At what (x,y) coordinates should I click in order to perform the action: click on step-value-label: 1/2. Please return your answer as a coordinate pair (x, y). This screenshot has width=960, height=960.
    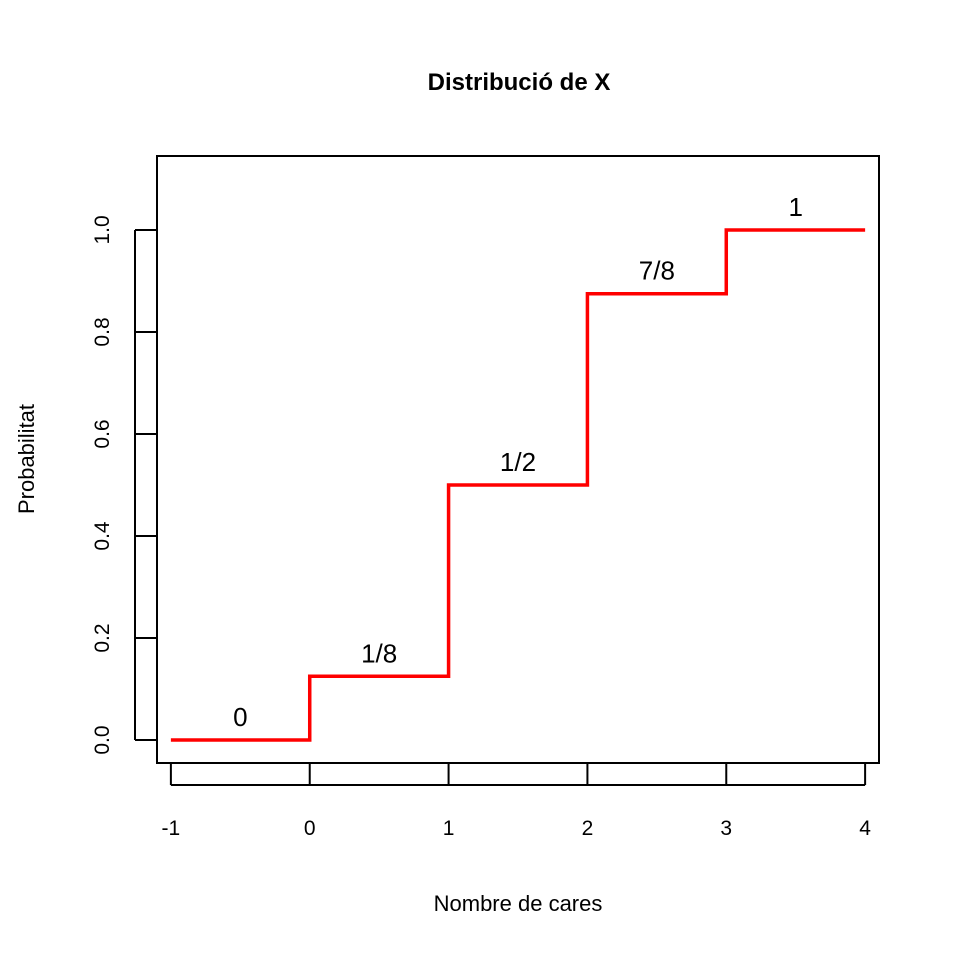
    Looking at the image, I should click on (518, 462).